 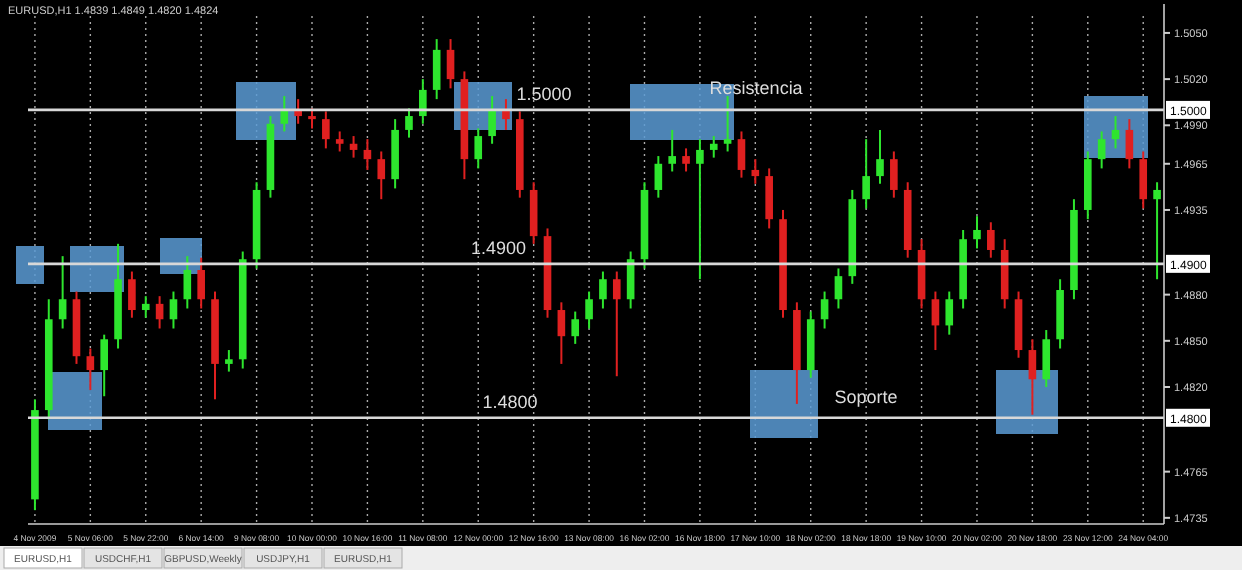 I want to click on ref-line-label: 1.4900, so click(x=499, y=247).